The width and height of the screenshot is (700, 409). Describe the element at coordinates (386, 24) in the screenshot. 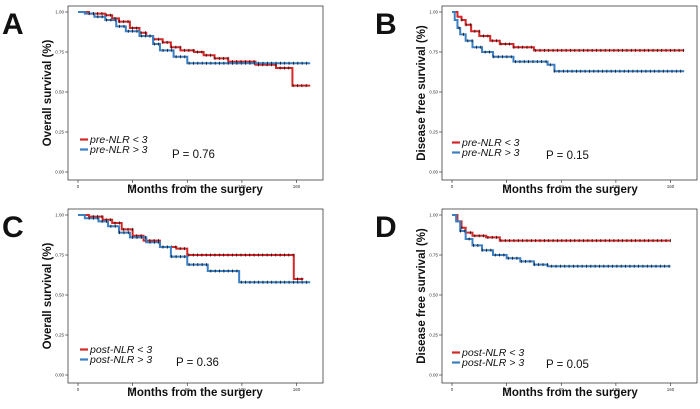

I see `panel-letter: B` at that location.